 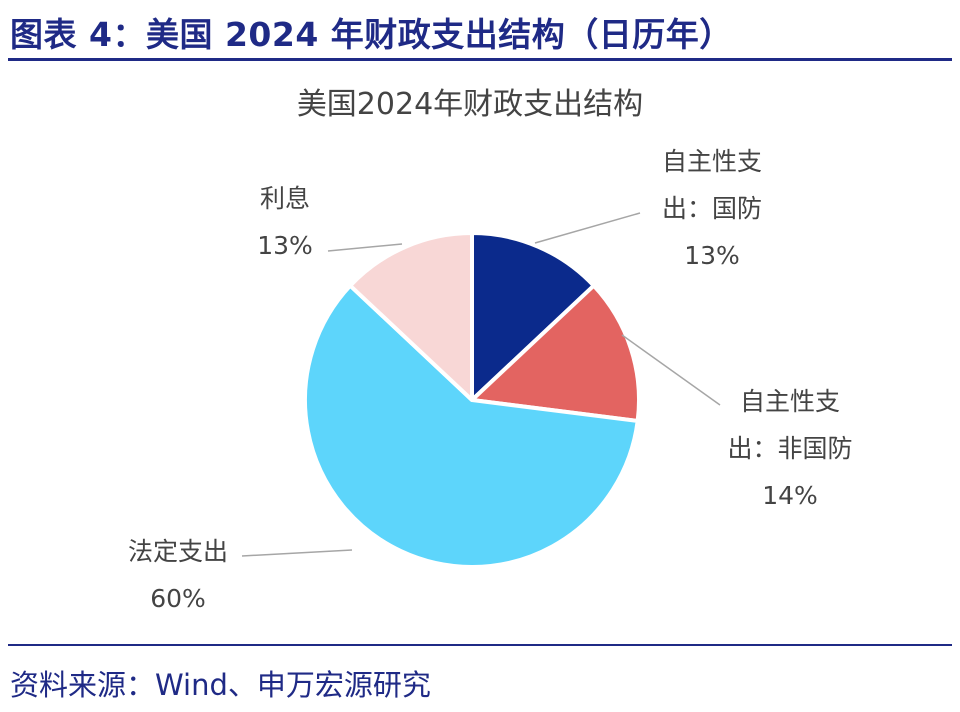 I want to click on data-label-defense: 自主性支出：国防 13%, so click(x=712, y=208).